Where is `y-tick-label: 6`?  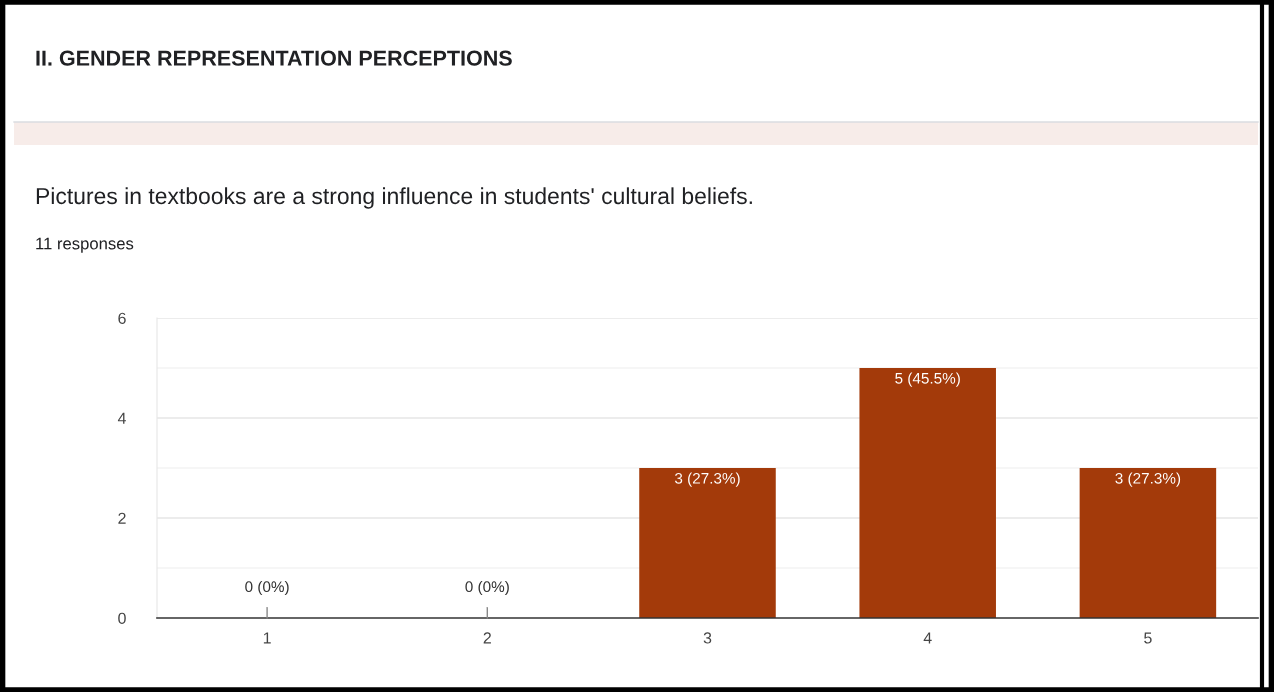 y-tick-label: 6 is located at coordinates (122, 318).